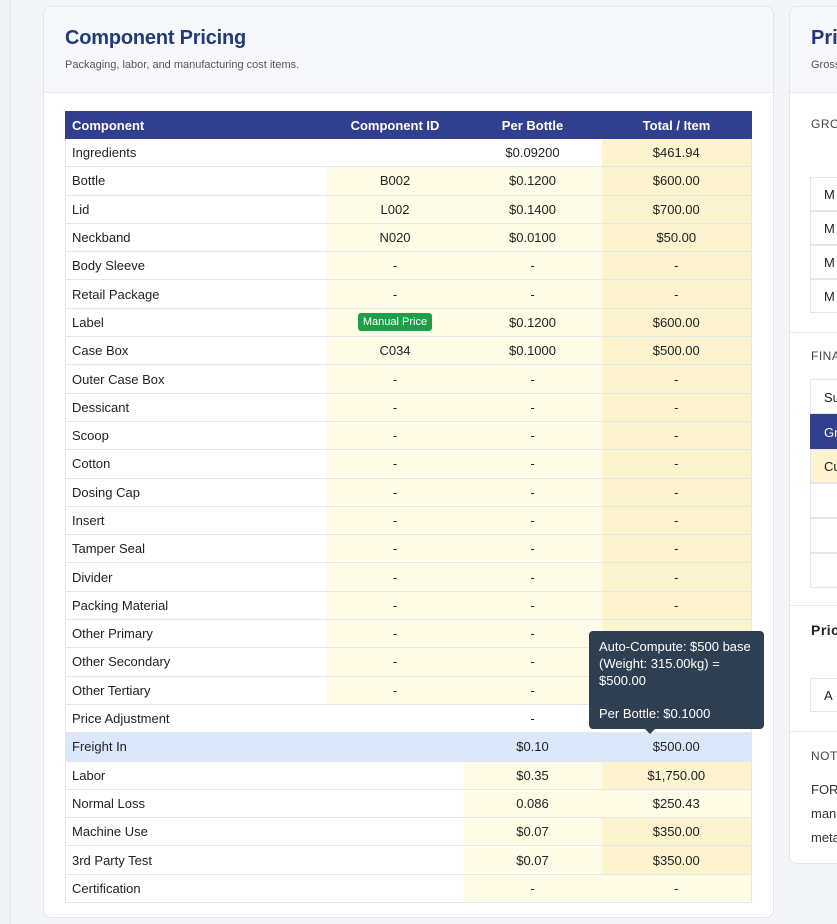  What do you see at coordinates (676, 181) in the screenshot?
I see `total-item-cell: $600.00` at bounding box center [676, 181].